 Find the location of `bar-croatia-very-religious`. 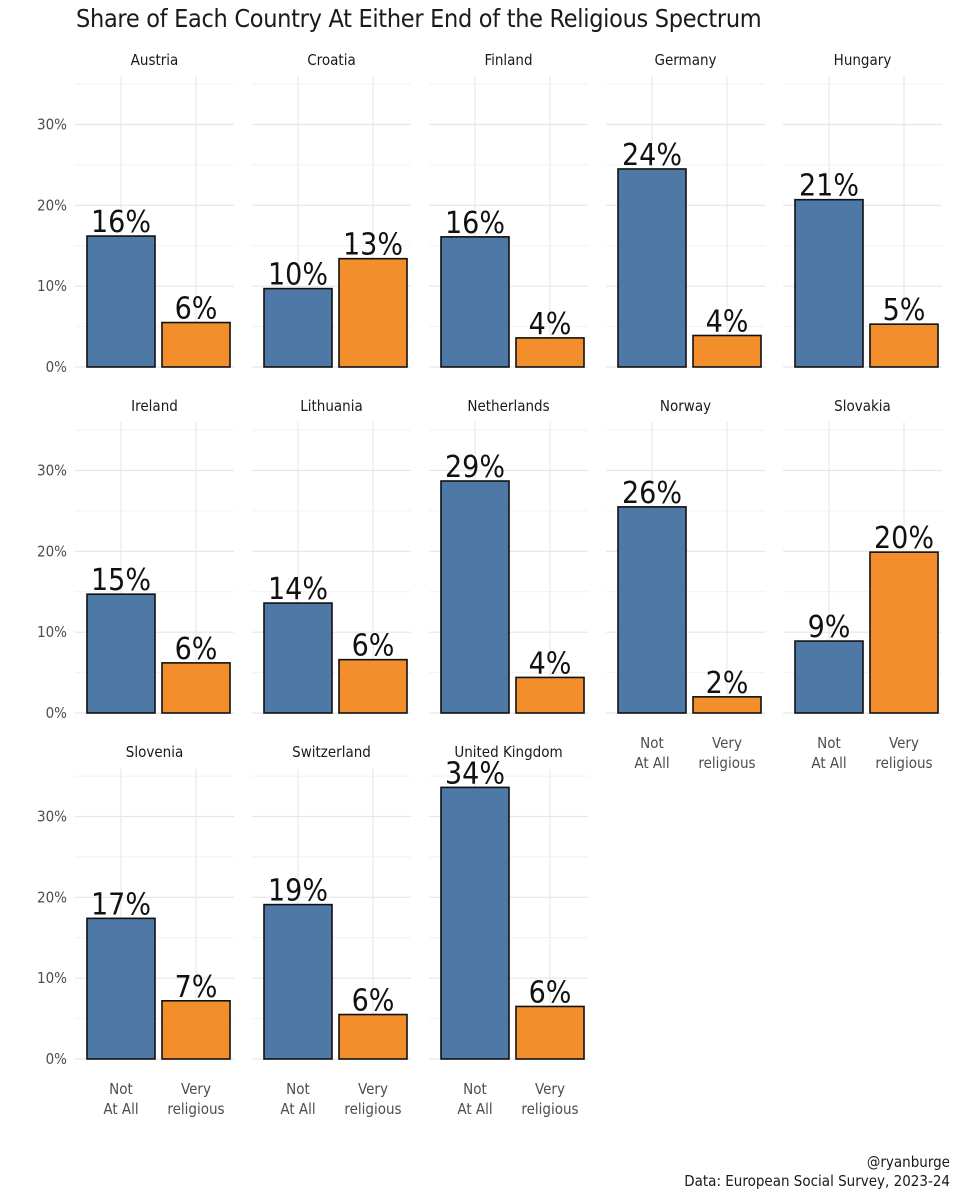

bar-croatia-very-religious is located at coordinates (373, 312).